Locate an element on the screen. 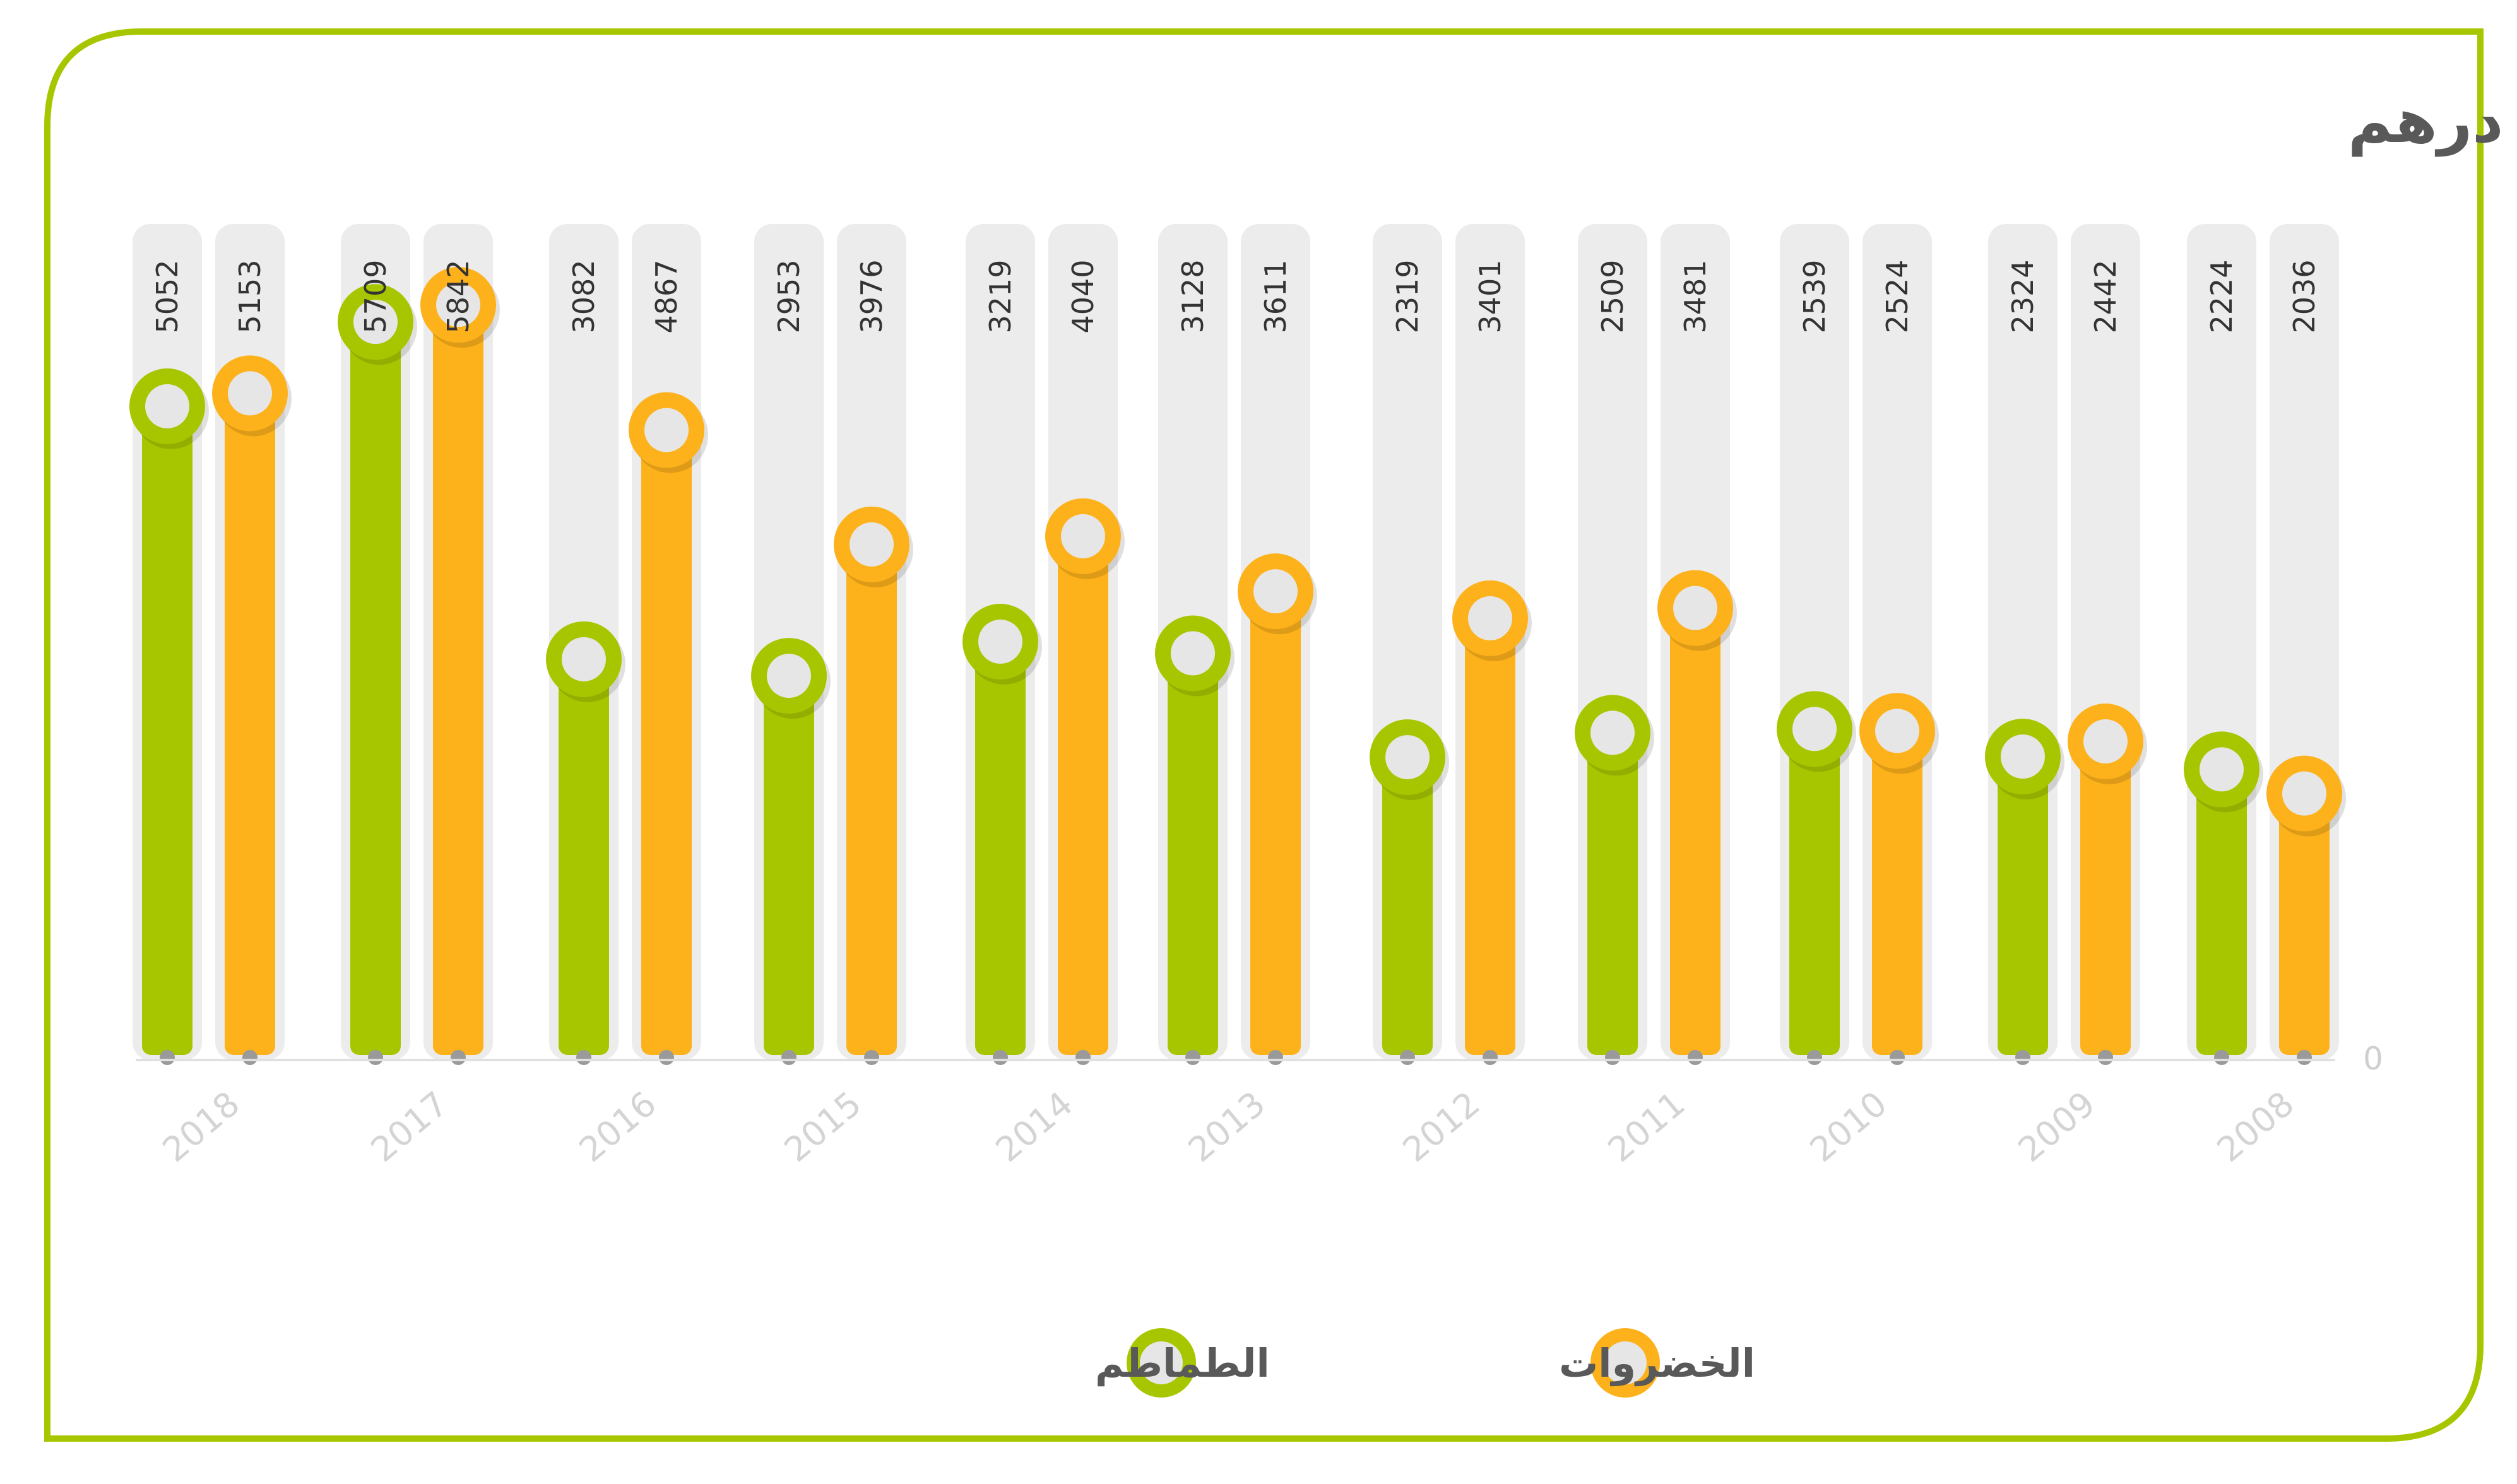  data-label-tomatoes-2014: 3219 is located at coordinates (1000, 296).